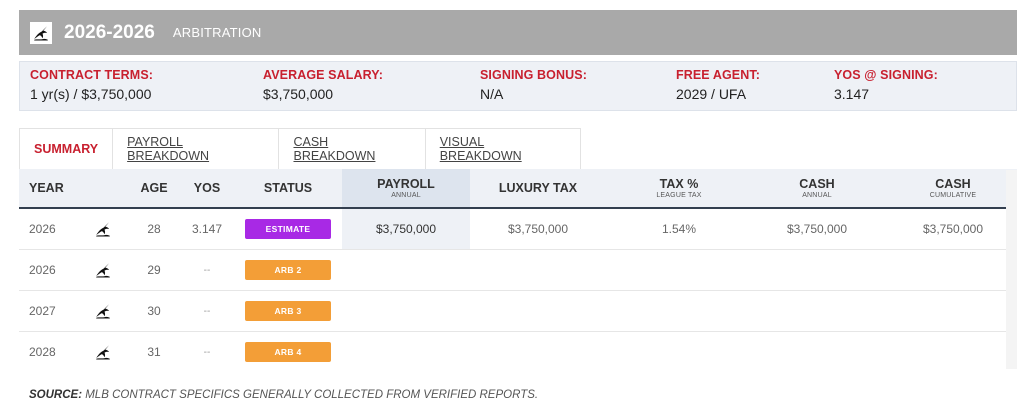 Image resolution: width=1024 pixels, height=415 pixels. Describe the element at coordinates (518, 32) in the screenshot. I see `contract-header: 2026-2026 ARBITRATION` at that location.